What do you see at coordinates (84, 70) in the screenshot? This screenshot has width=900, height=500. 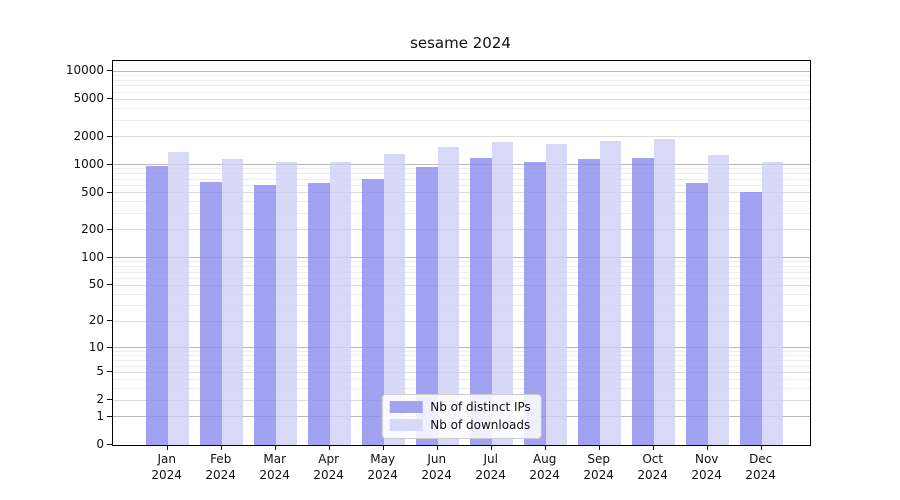 I see `y-tick-label: 10000` at bounding box center [84, 70].